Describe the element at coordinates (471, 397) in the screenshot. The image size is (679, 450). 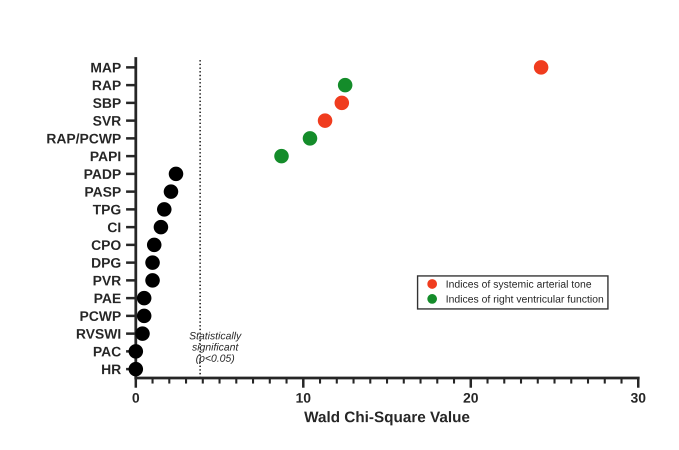
I see `x-tick-label: 20` at that location.